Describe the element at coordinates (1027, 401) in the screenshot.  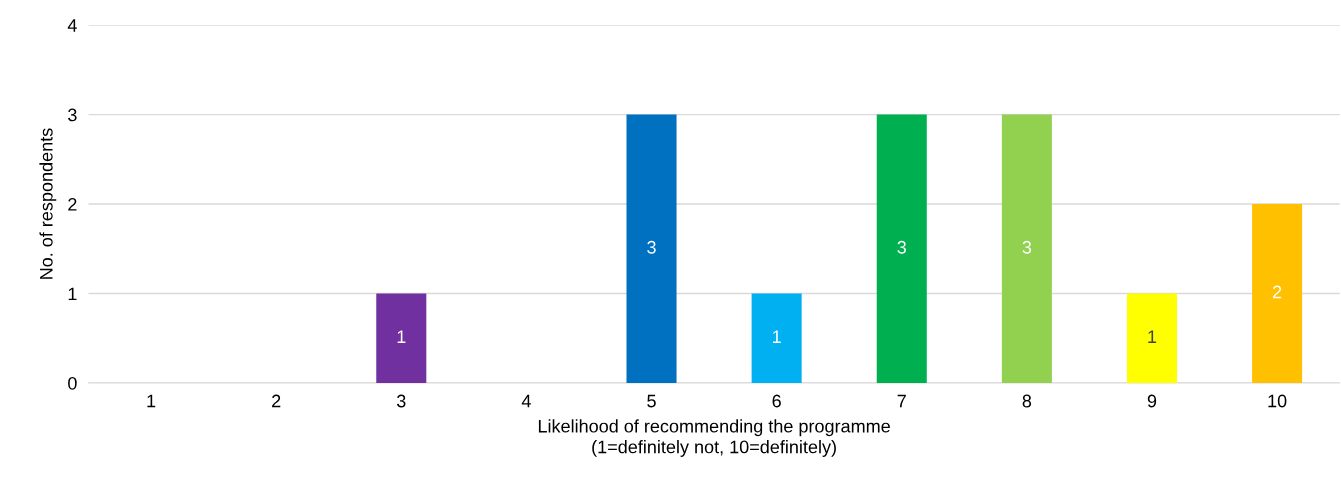
I see `x-tick-label: 8` at that location.